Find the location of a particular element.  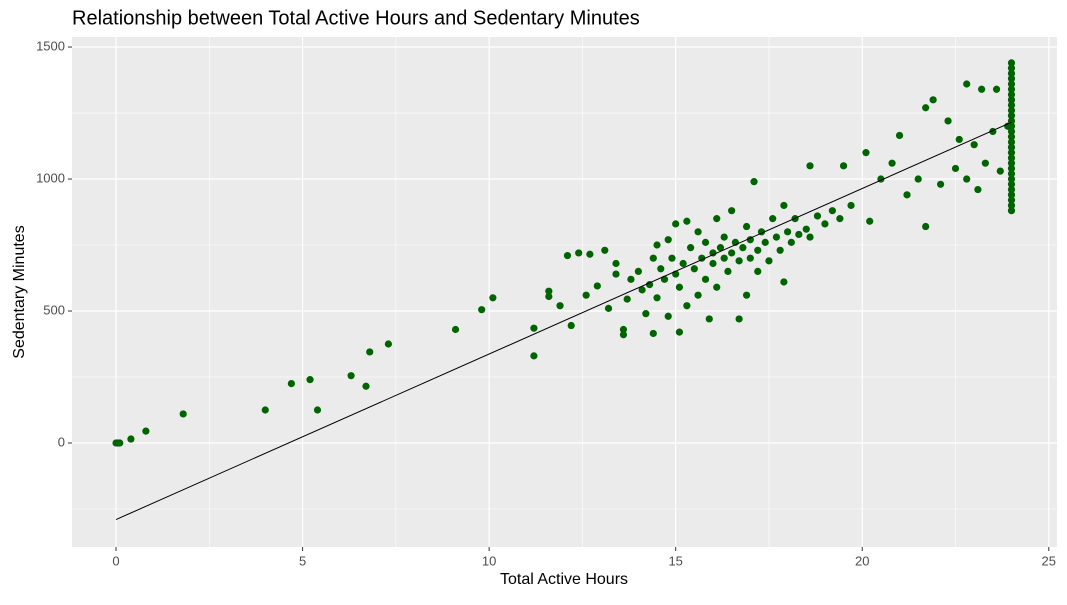

y-axis-label: Sedentary Minutes is located at coordinates (19, 291).